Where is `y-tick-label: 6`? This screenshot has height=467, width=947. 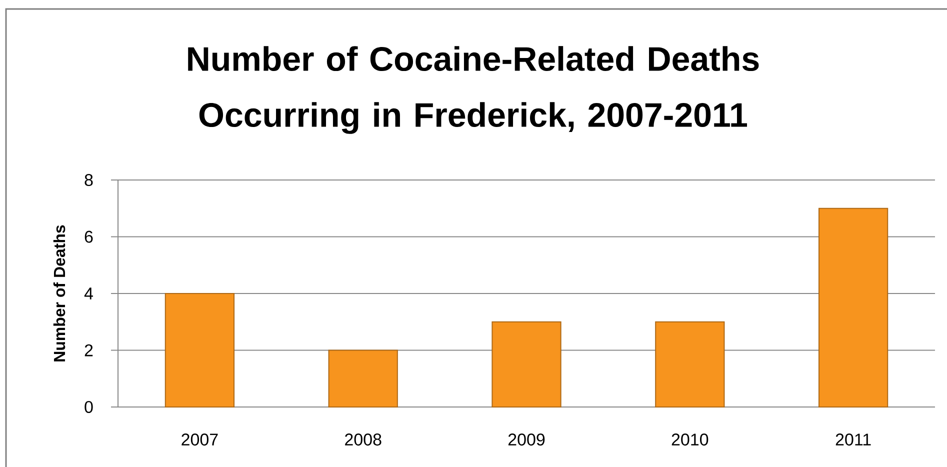
y-tick-label: 6 is located at coordinates (88, 236).